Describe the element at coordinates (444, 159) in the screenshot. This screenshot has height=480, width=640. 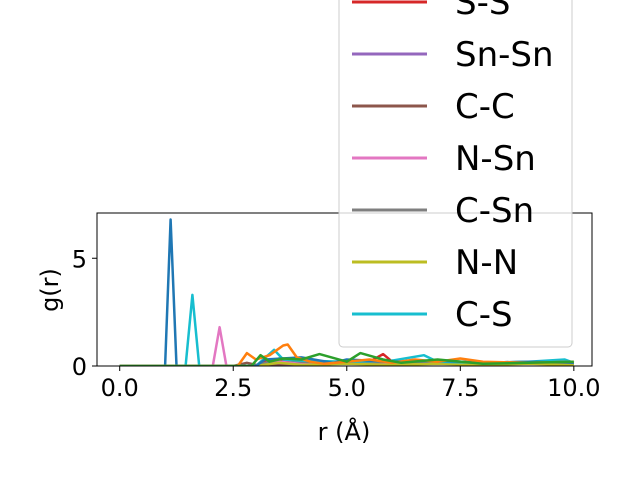
I see `legend-item: N-Sn` at that location.